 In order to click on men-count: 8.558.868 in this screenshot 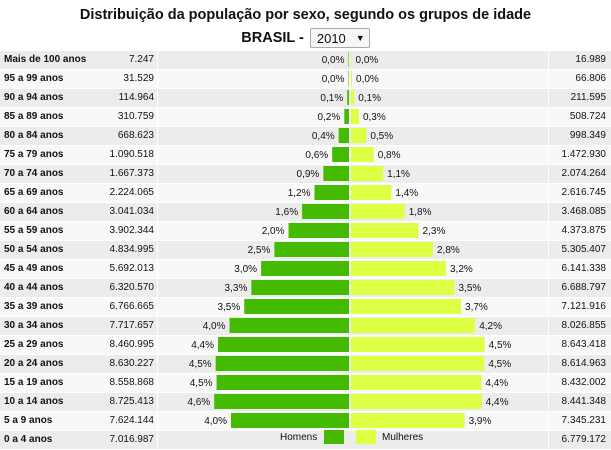, I will do `click(132, 382)`.